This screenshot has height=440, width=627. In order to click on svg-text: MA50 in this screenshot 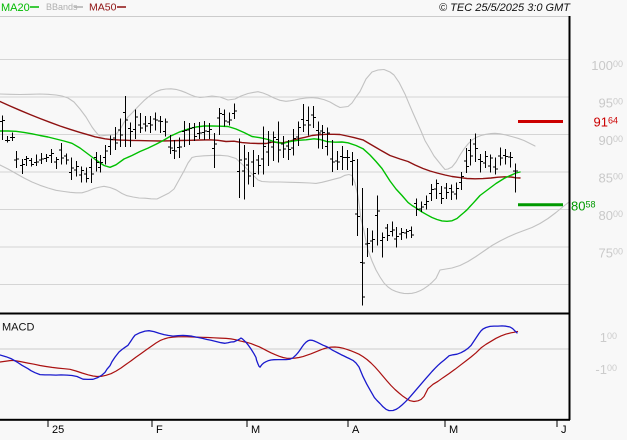, I will do `click(103, 8)`.